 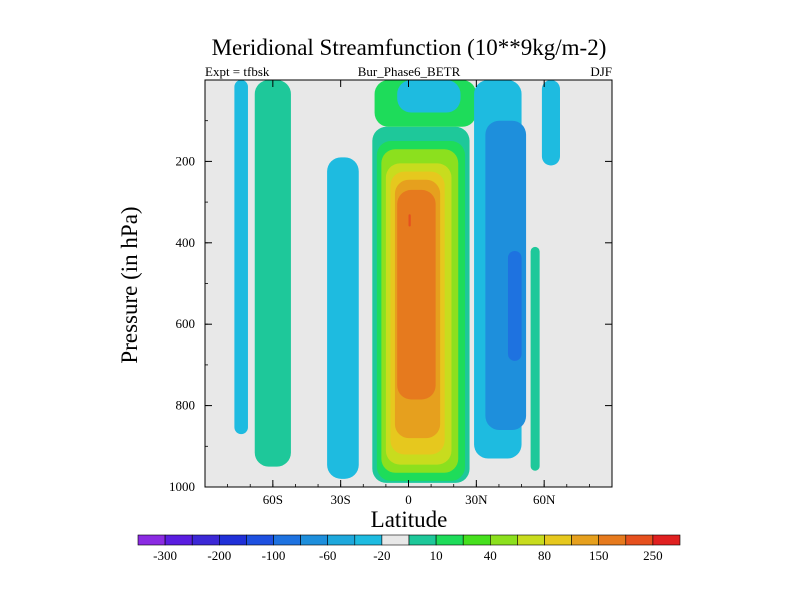 What do you see at coordinates (381, 555) in the screenshot?
I see `colorbar-label: -20` at bounding box center [381, 555].